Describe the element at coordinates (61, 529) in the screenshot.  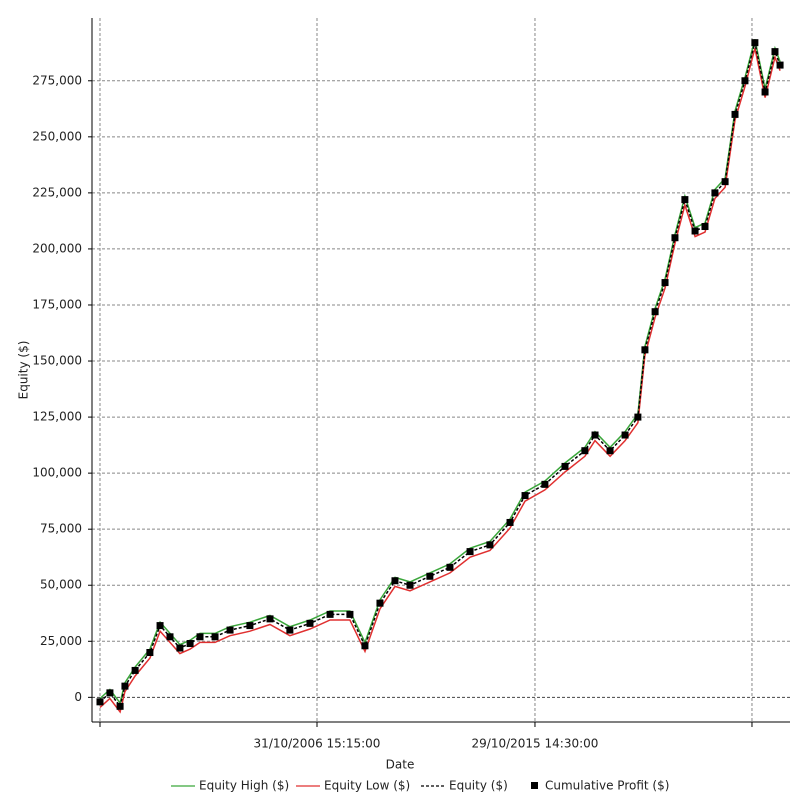
I see `y-tick-label: 75,000` at that location.